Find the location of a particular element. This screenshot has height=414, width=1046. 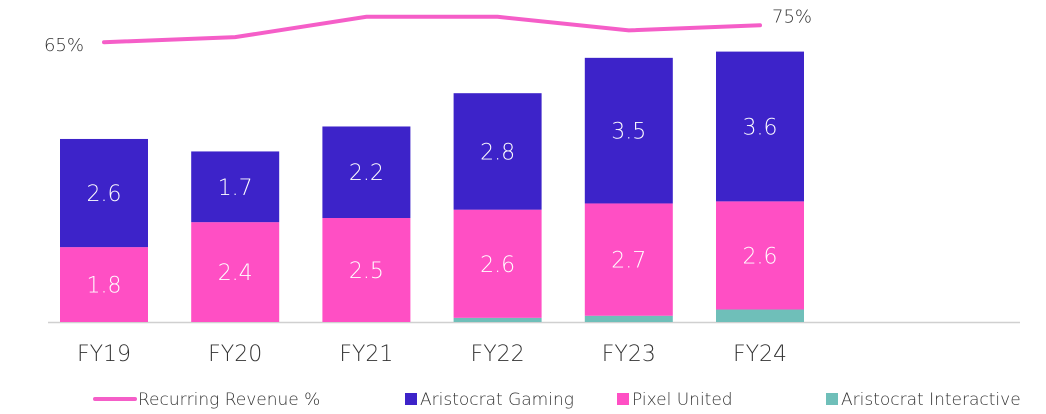

bar-value-label: 2.5 is located at coordinates (366, 271).